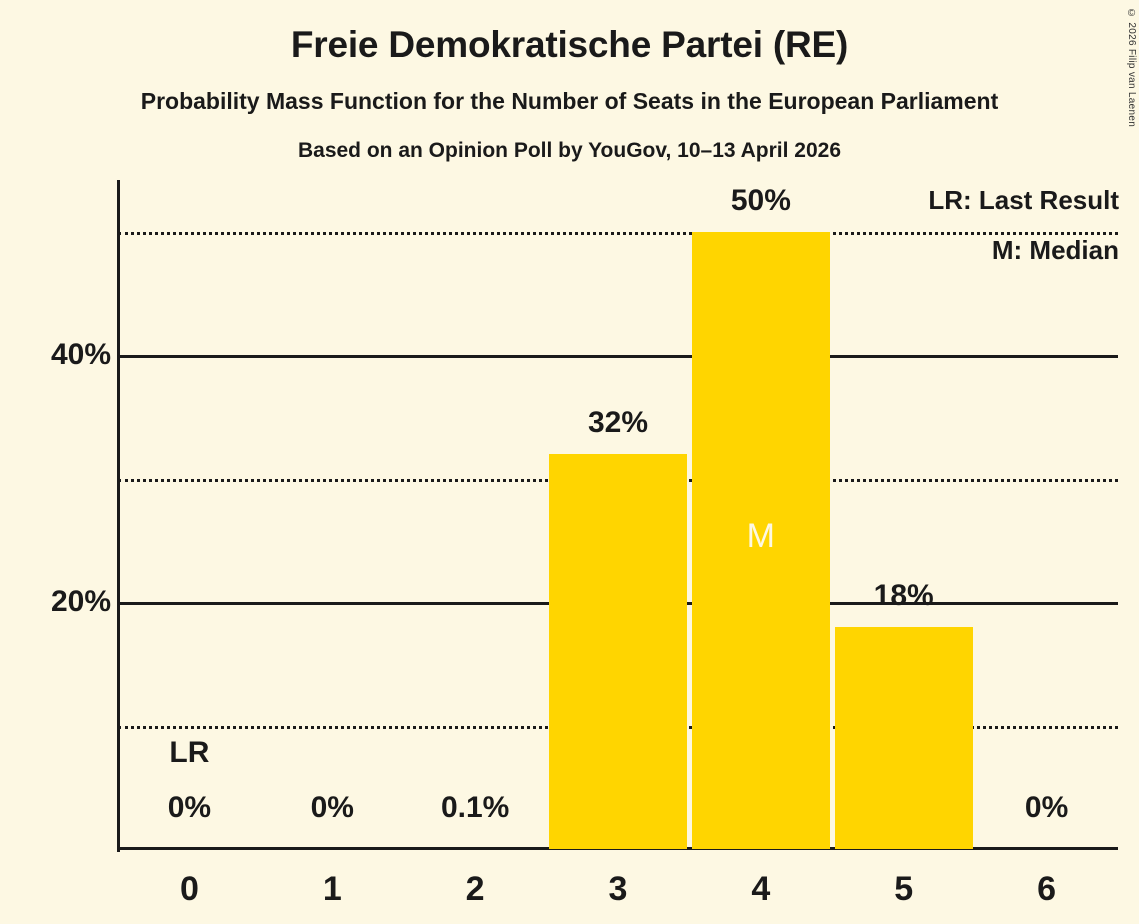 This screenshot has height=924, width=1139. I want to click on y-axis-tick-label: 40%, so click(80, 355).